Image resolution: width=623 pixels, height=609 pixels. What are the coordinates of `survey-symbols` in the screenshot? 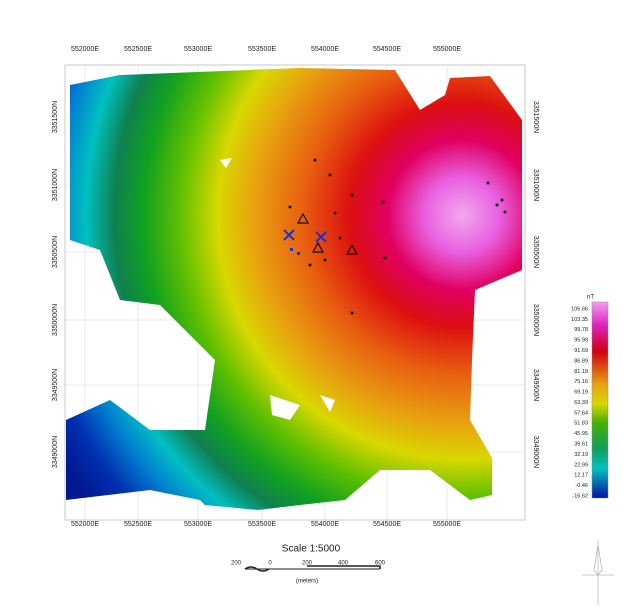 It's located at (395, 236).